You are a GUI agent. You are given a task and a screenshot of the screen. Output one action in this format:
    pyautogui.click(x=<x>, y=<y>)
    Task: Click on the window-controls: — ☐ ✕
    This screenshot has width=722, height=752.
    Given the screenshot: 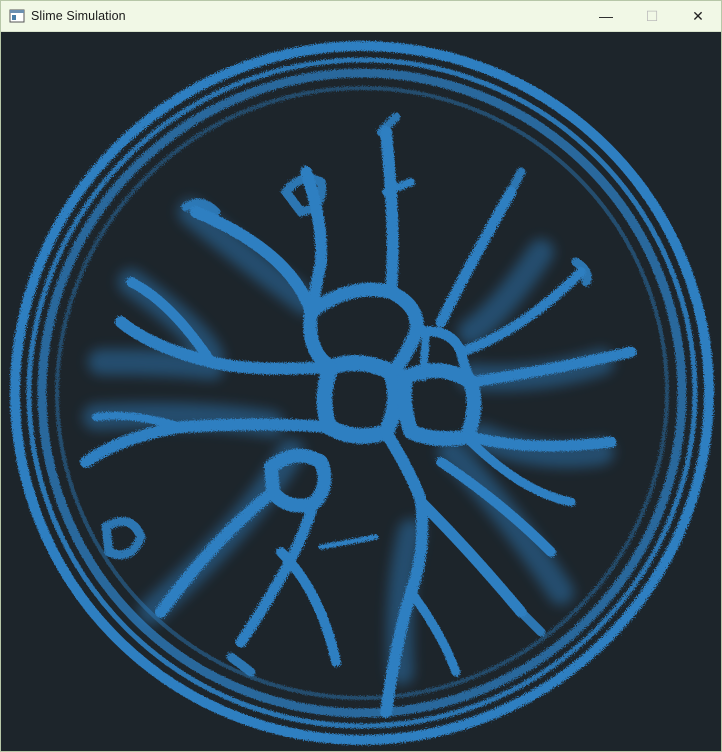 What is the action you would take?
    pyautogui.click(x=652, y=16)
    